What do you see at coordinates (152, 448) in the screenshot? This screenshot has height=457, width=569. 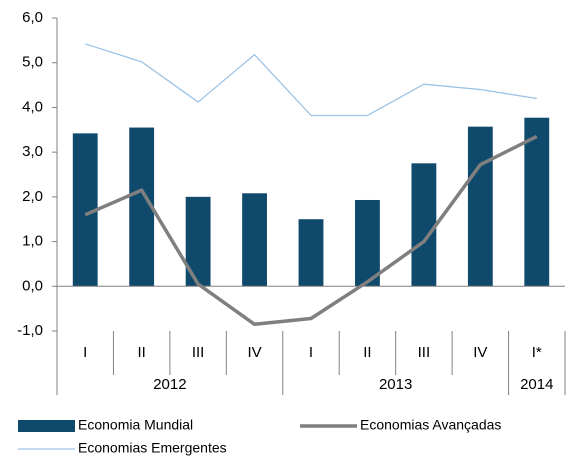 I see `legend-label: Economias Emergentes` at bounding box center [152, 448].